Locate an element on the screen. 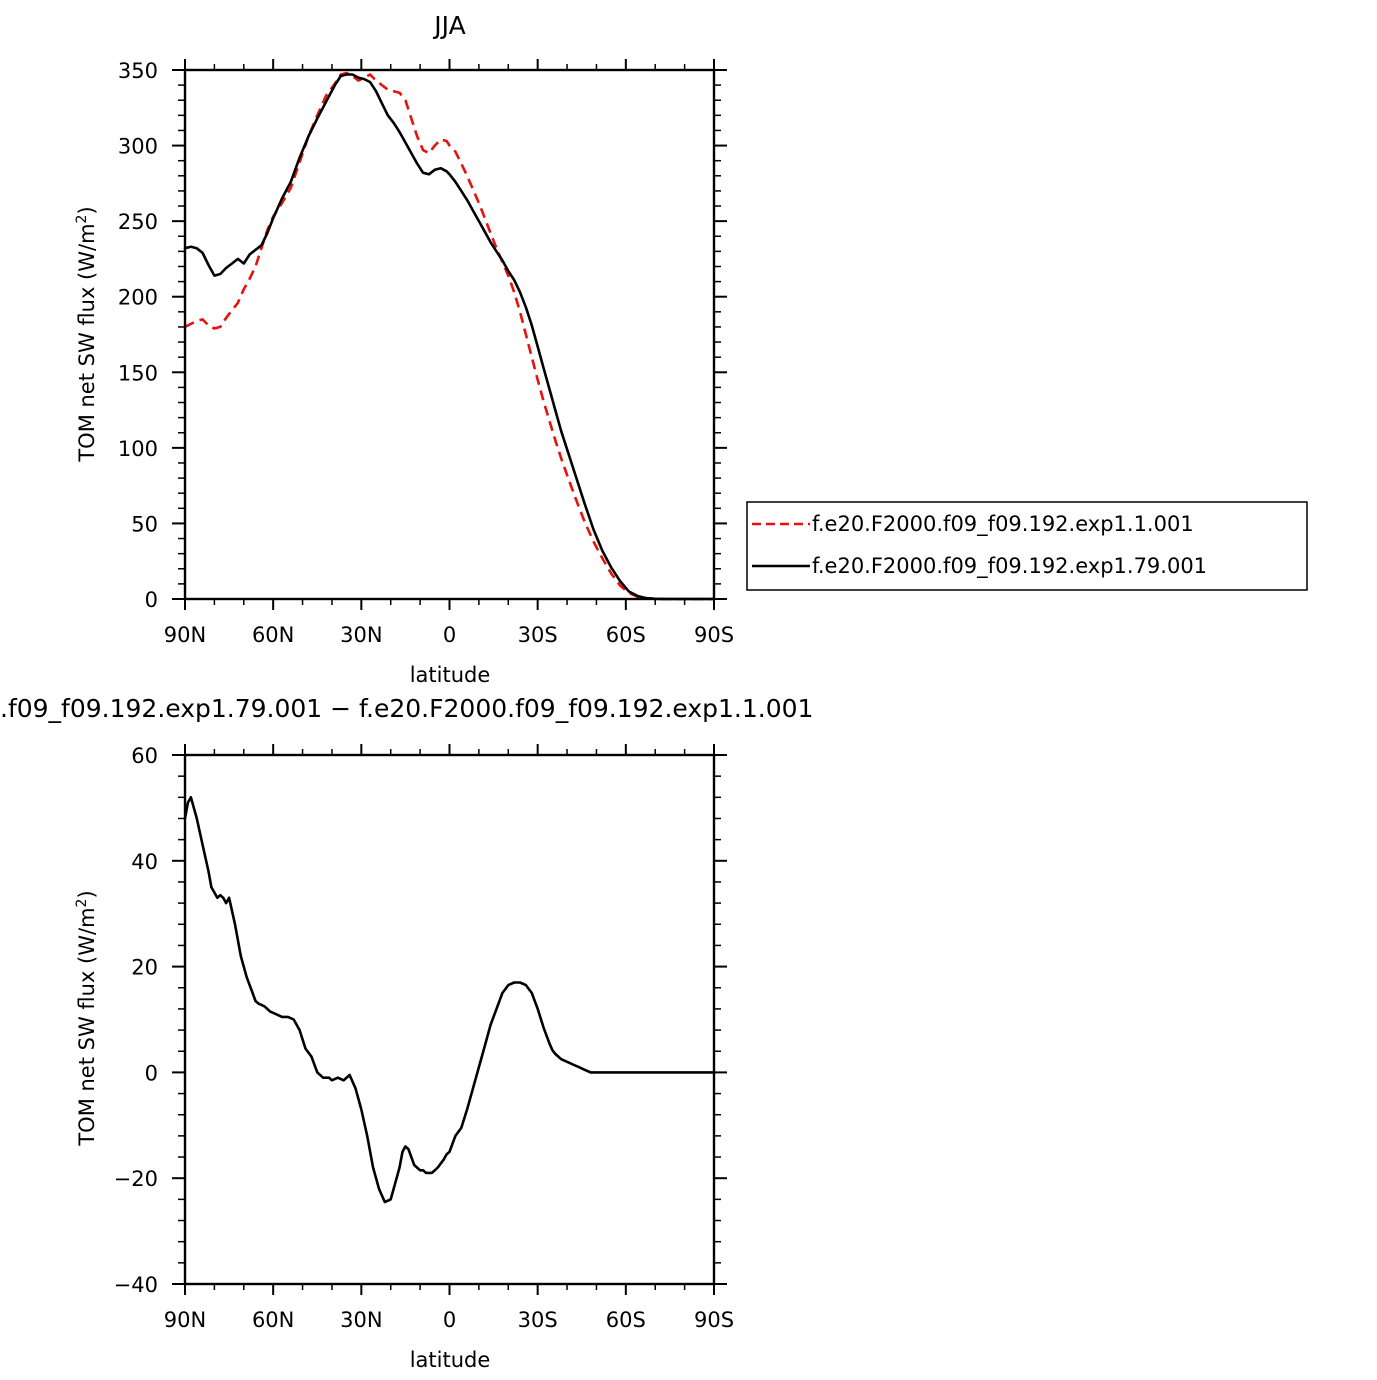 Image resolution: width=1377 pixels, height=1380 pixels. bottom-y-tick-label: 60 is located at coordinates (144, 756).